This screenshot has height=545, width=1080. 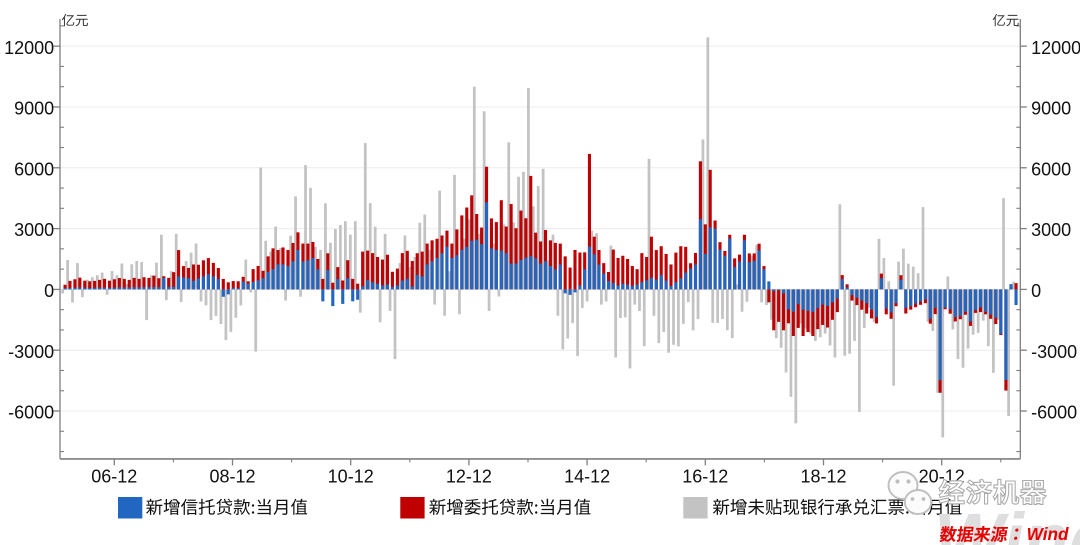 What do you see at coordinates (823, 476) in the screenshot?
I see `svg-text: 18-12` at bounding box center [823, 476].